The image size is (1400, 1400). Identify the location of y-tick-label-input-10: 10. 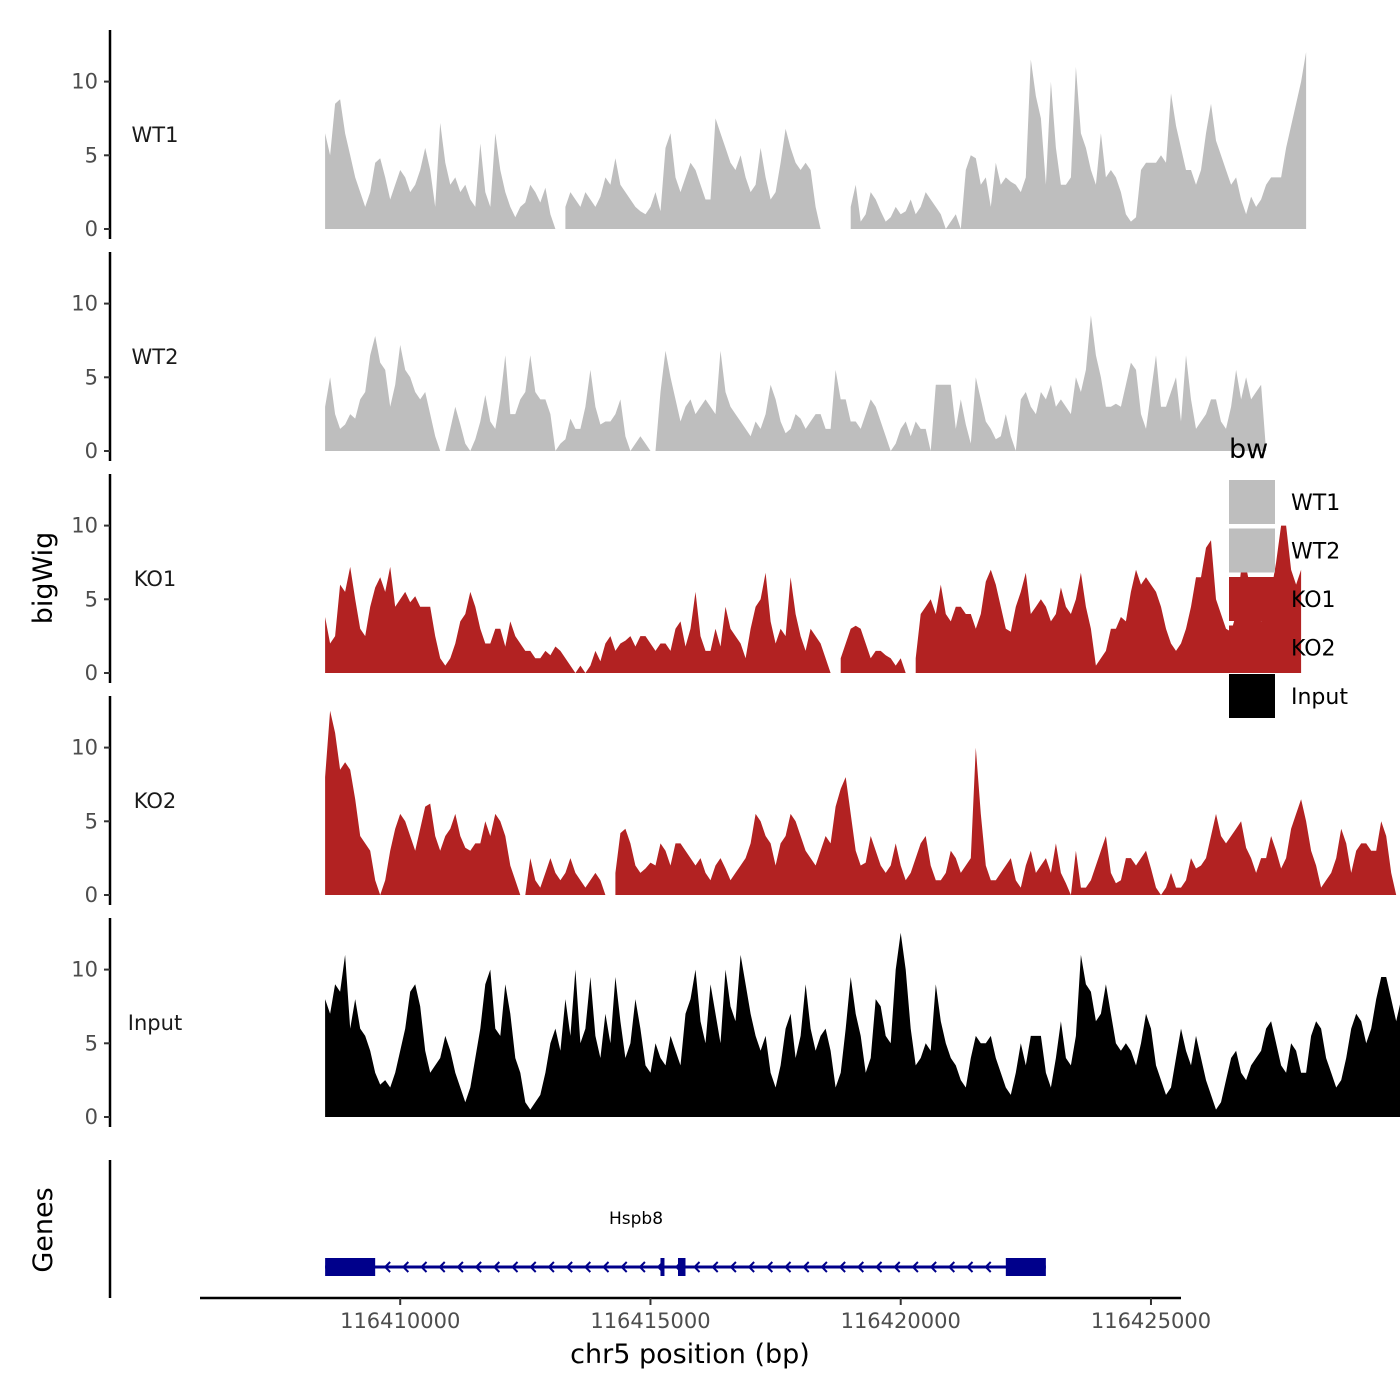
(84, 970).